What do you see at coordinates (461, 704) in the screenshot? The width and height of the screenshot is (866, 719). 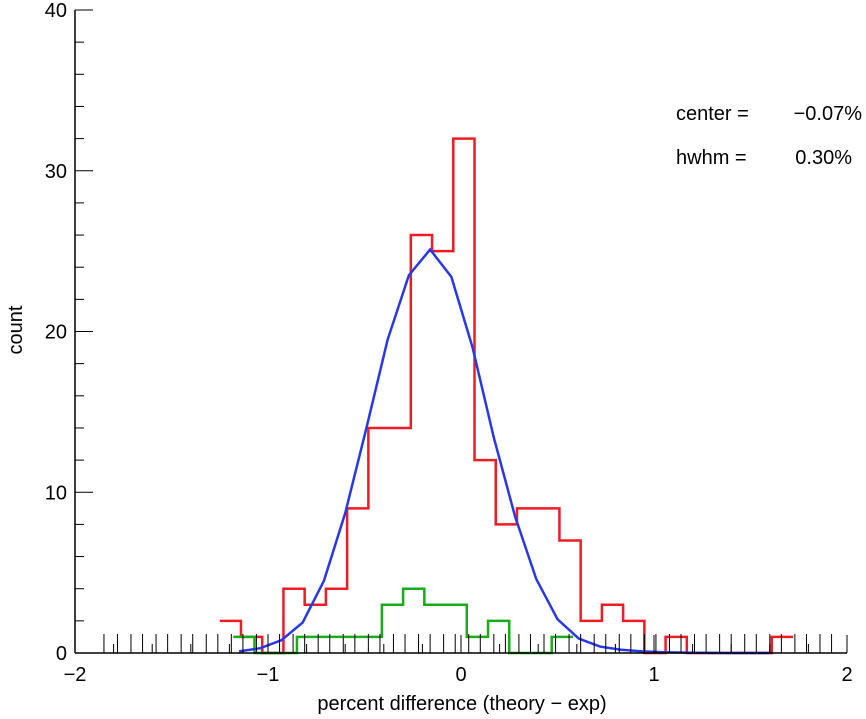 I see `x-axis-label: percent difference (theory − exp)` at bounding box center [461, 704].